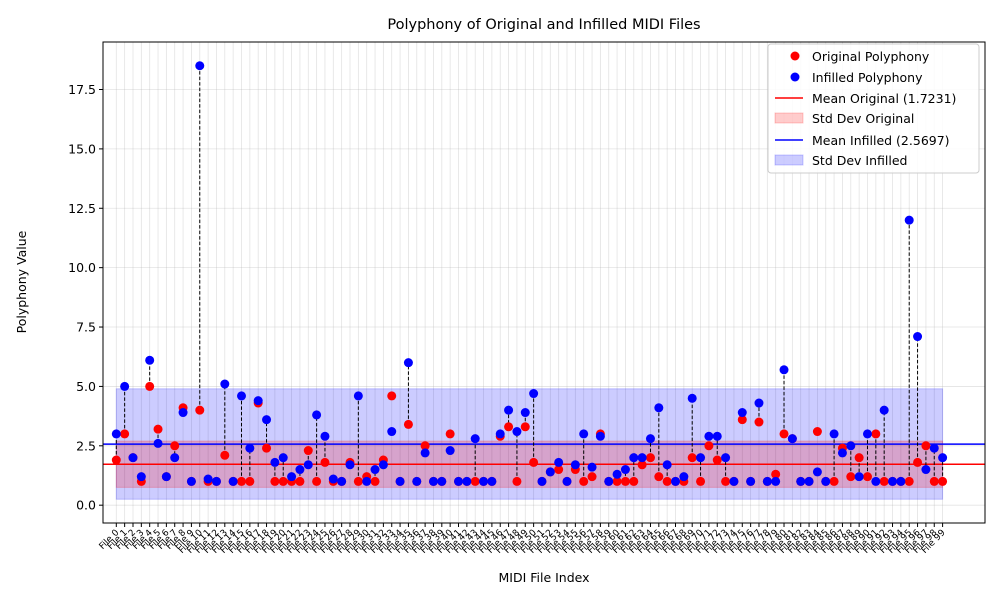 The image size is (1000, 600). Describe the element at coordinates (86, 386) in the screenshot. I see `y-tick-label: 5.0` at that location.